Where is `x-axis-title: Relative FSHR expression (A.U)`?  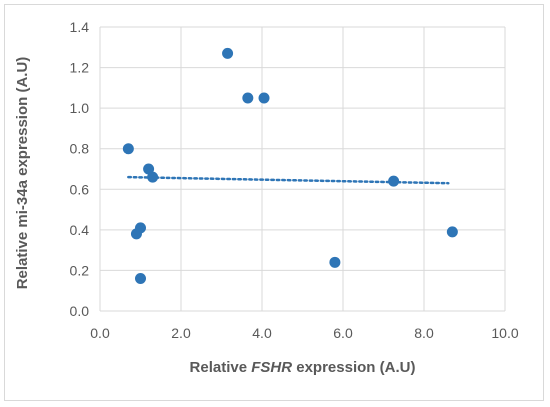 x-axis-title: Relative FSHR expression (A.U) is located at coordinates (303, 367).